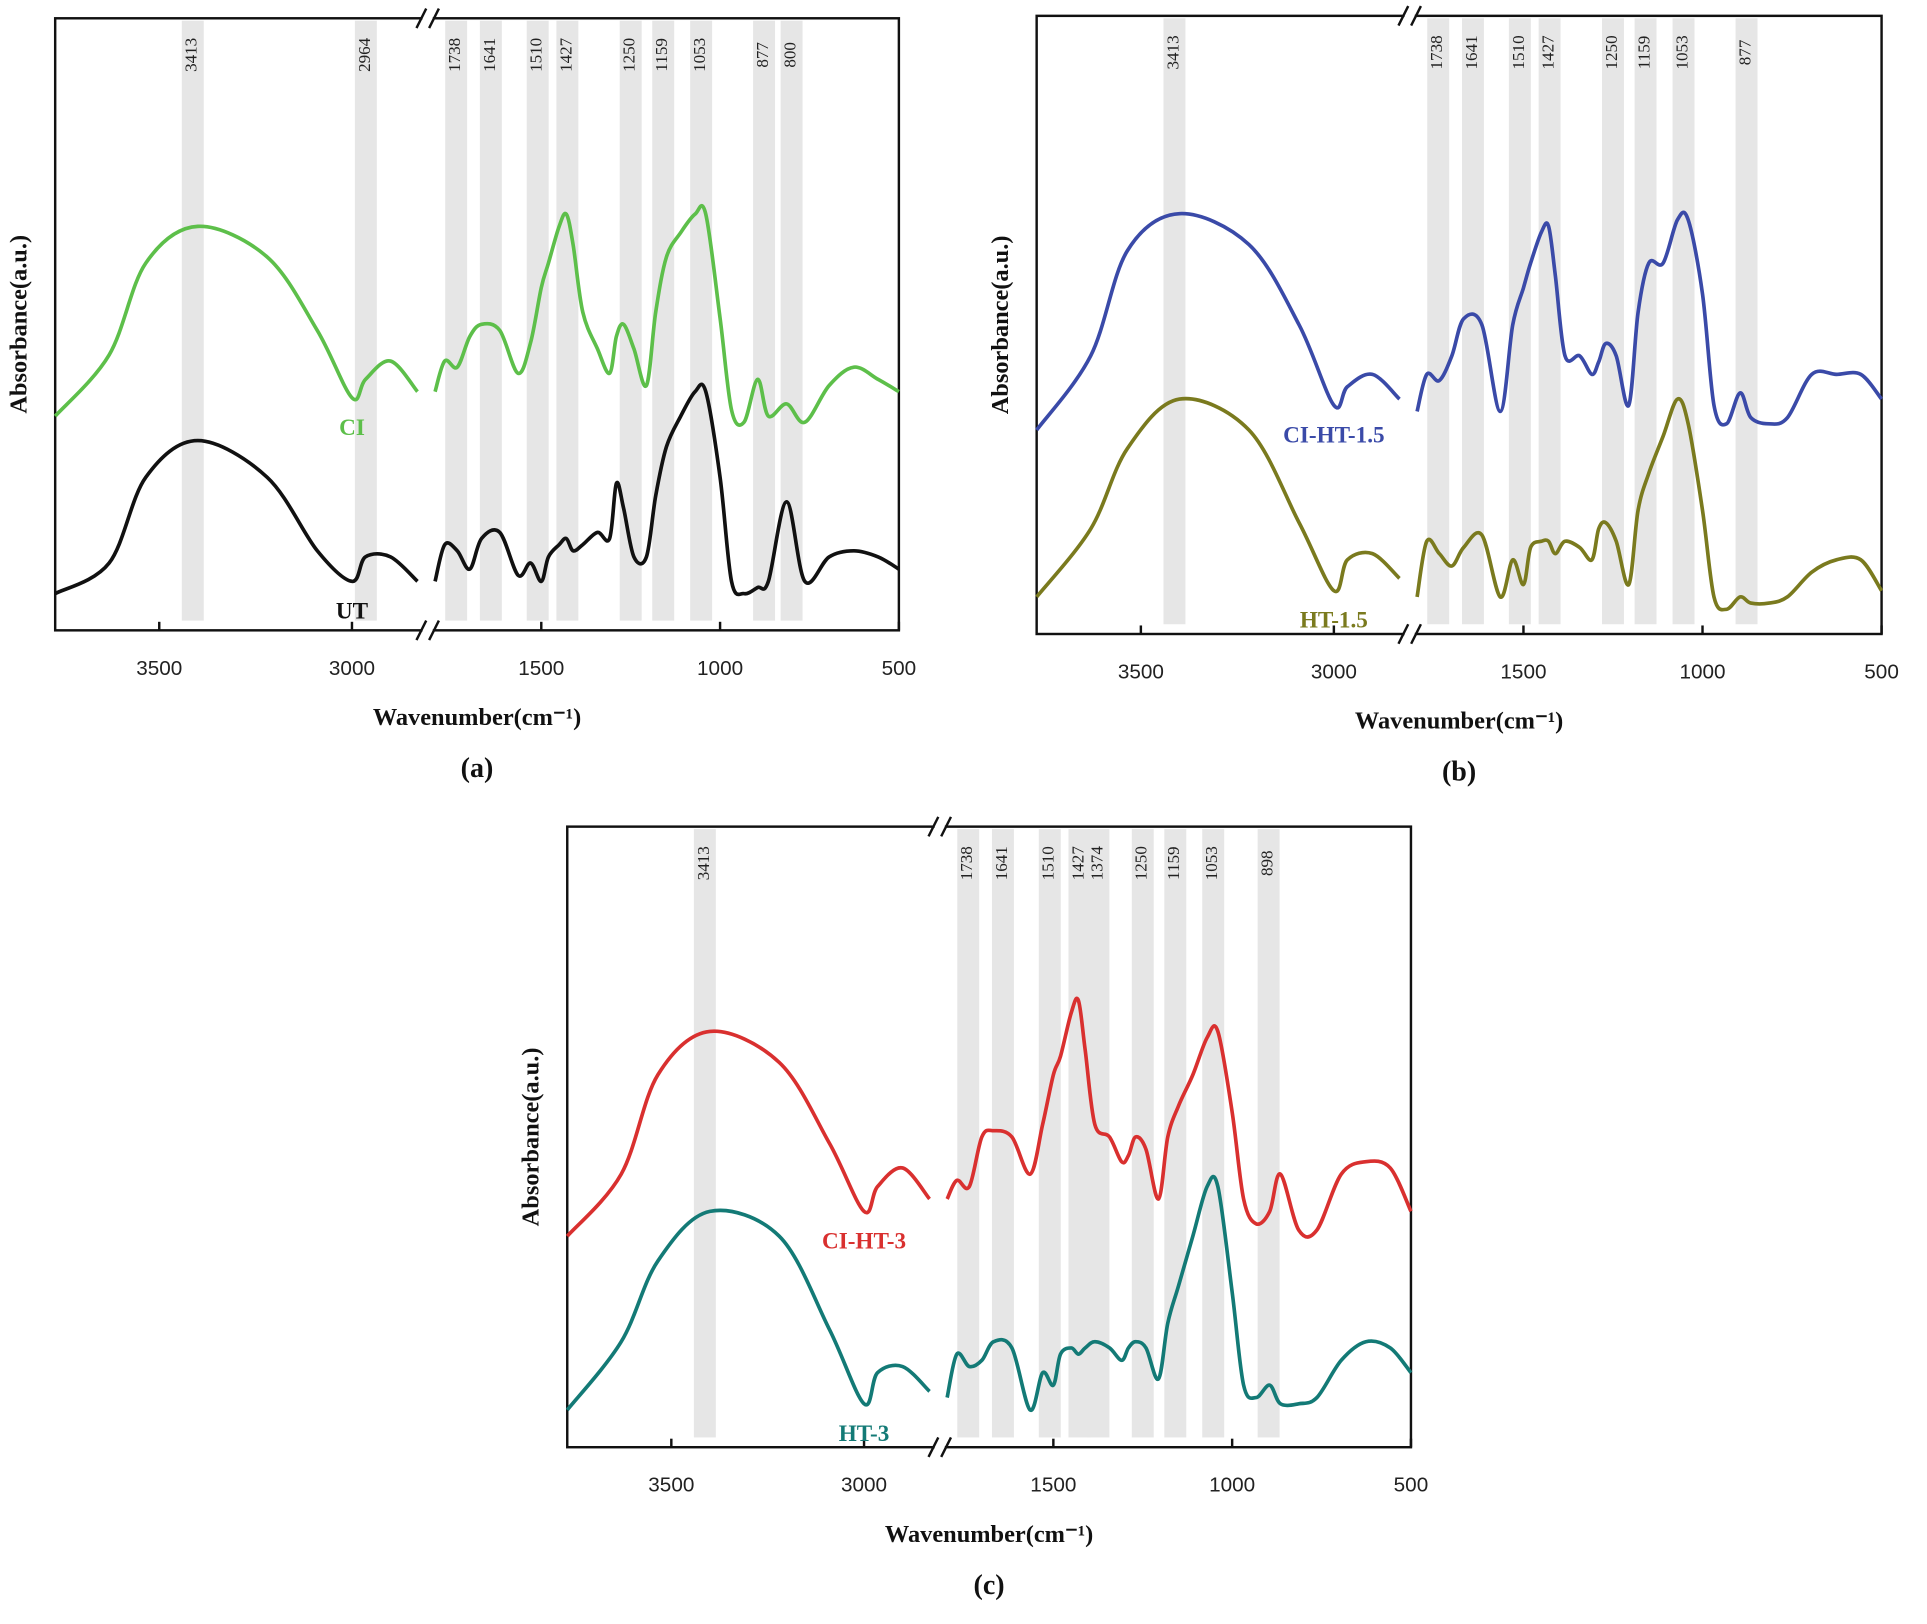  Describe the element at coordinates (352, 428) in the screenshot. I see `series-label: CI` at that location.